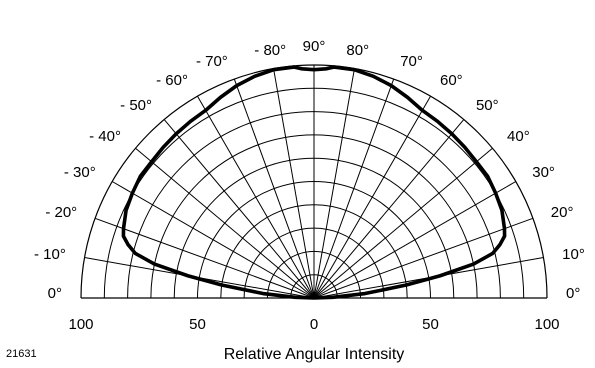  Describe the element at coordinates (136, 105) in the screenshot. I see `angle-label: - 50°` at that location.